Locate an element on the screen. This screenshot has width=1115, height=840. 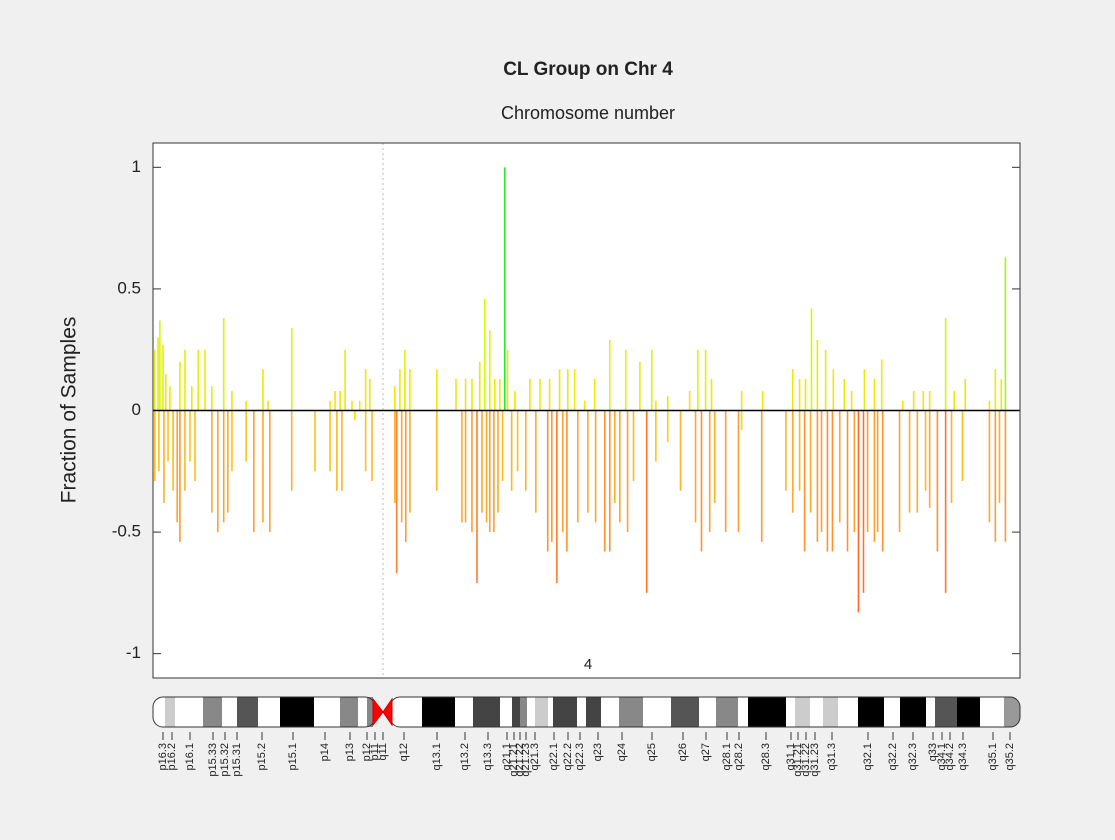
band-label: q27 is located at coordinates (706, 752).